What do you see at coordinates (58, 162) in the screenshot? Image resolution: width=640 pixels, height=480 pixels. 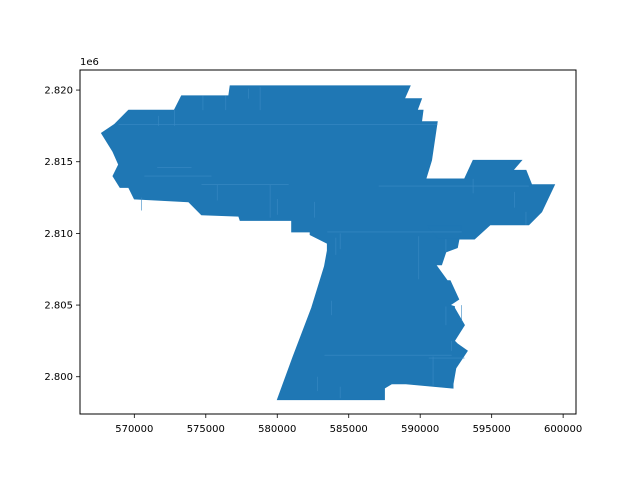 I see `y-tick-label: 2.815` at bounding box center [58, 162].